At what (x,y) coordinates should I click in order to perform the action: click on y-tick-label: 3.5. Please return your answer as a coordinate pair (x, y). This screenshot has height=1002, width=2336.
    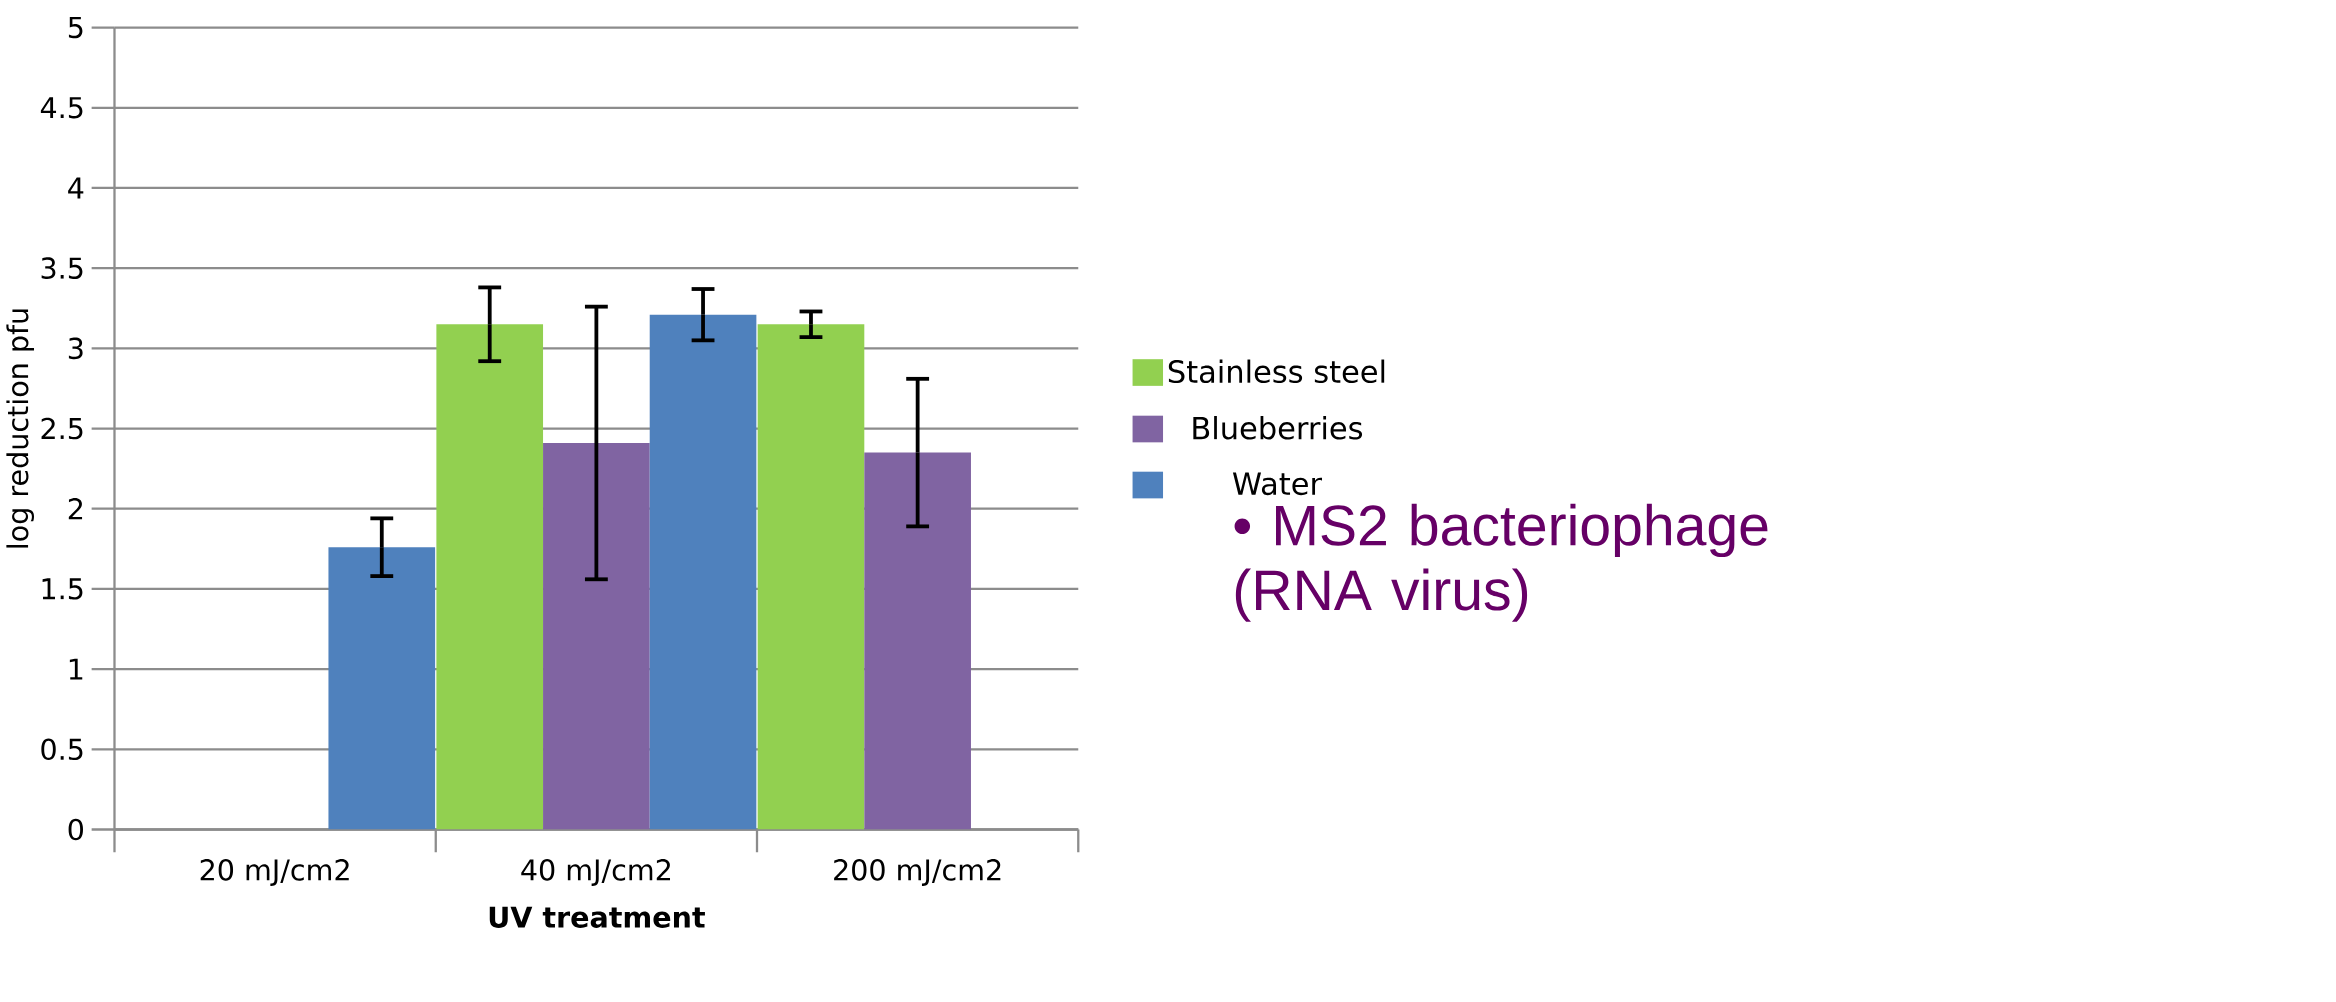
    Looking at the image, I should click on (62, 268).